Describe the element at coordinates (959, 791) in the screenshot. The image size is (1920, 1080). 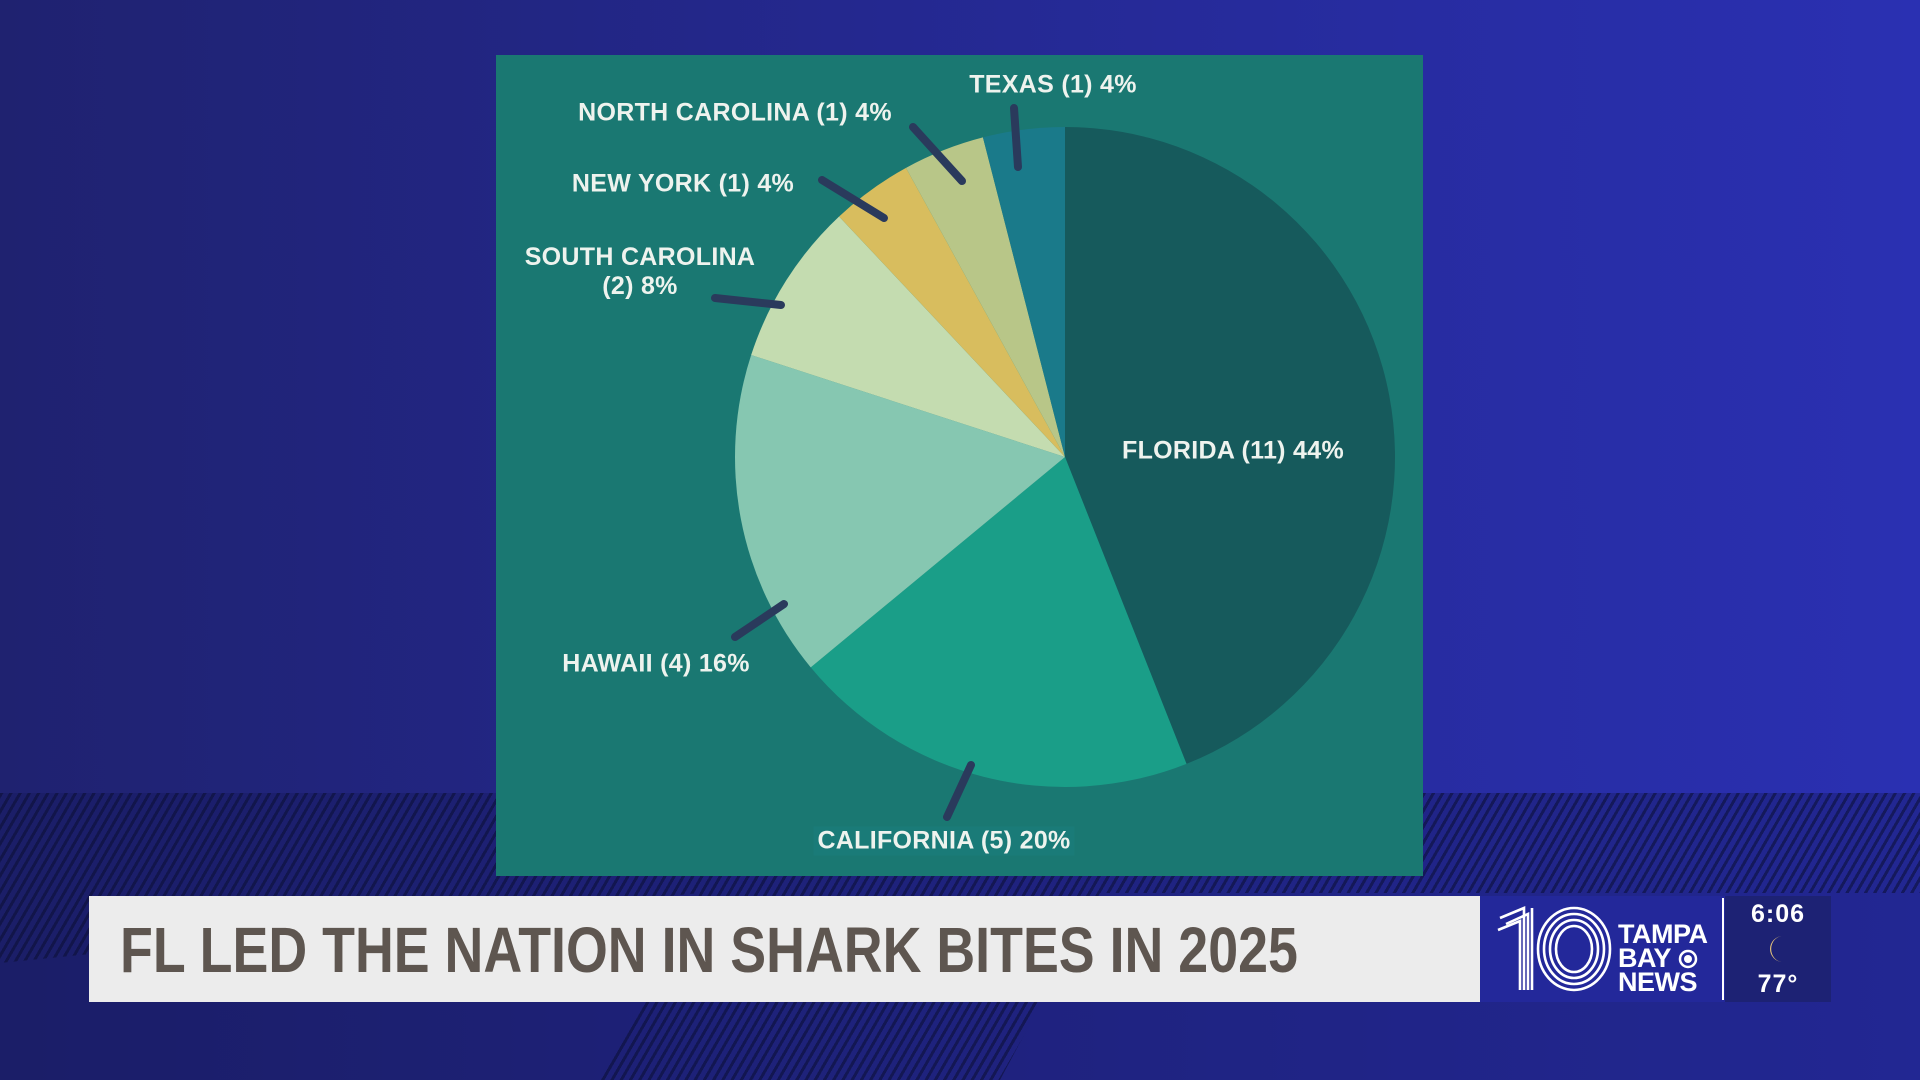
I see `leader-line-california` at that location.